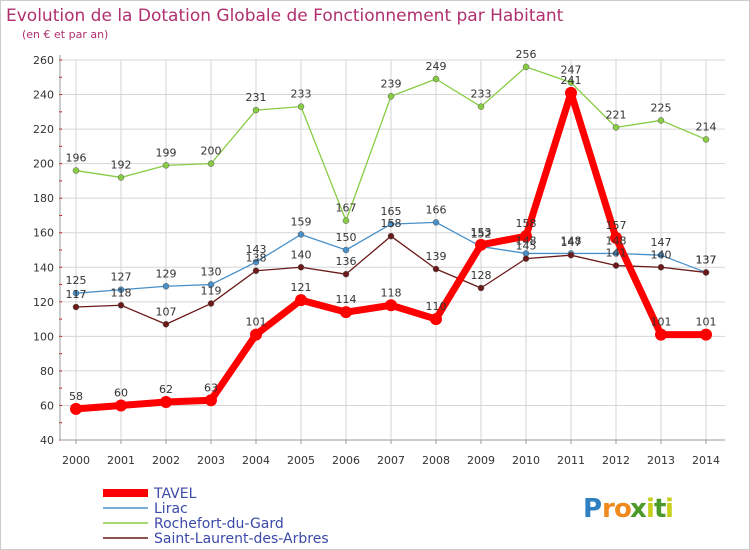 This screenshot has width=750, height=550. I want to click on data-label: 62, so click(166, 389).